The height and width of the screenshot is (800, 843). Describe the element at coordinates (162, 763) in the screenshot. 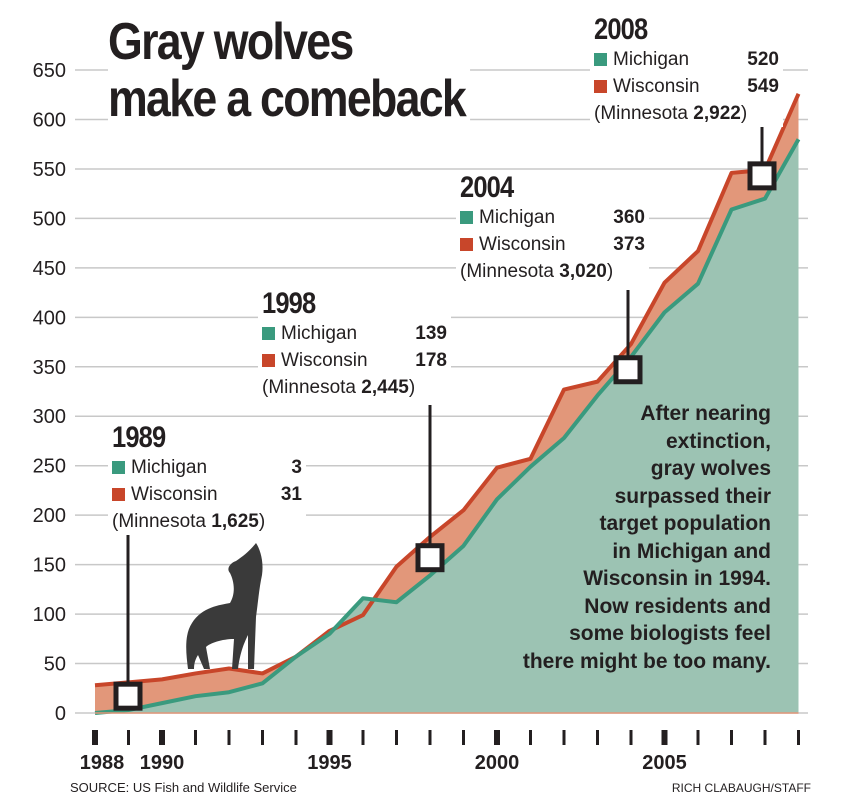

I see `x-tick-label: 1990` at that location.